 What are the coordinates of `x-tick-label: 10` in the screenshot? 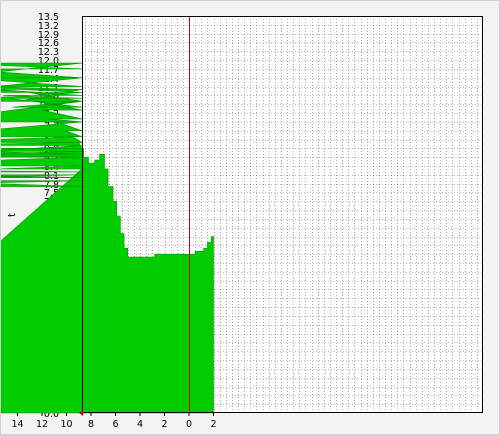 It's located at (66, 424).